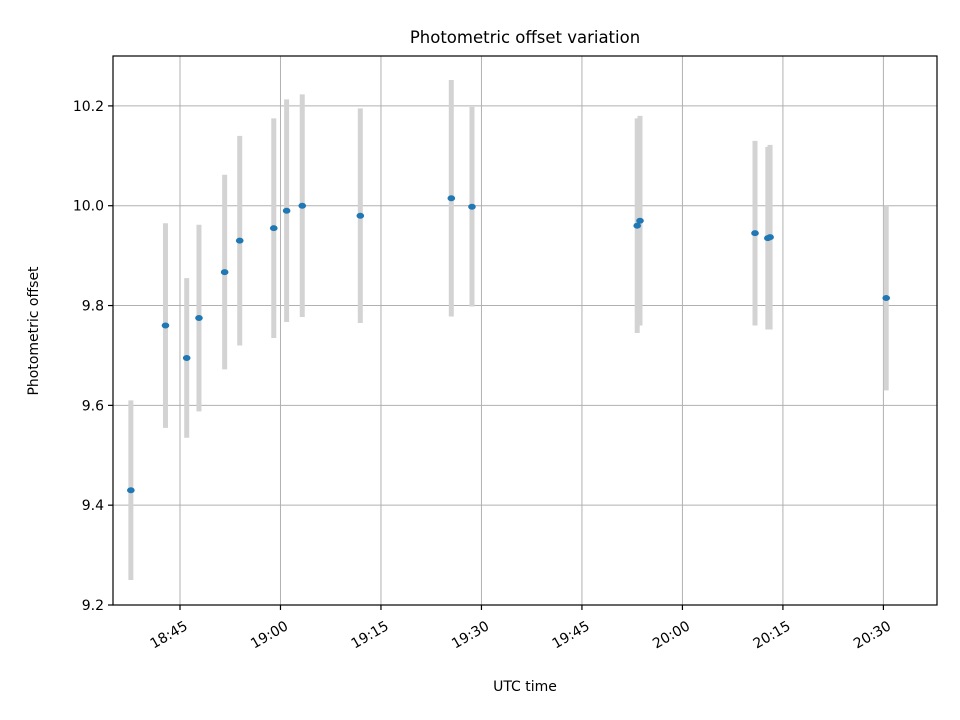 This screenshot has height=720, width=960. What do you see at coordinates (34, 331) in the screenshot?
I see `y-axis-label: Photometric offset` at bounding box center [34, 331].